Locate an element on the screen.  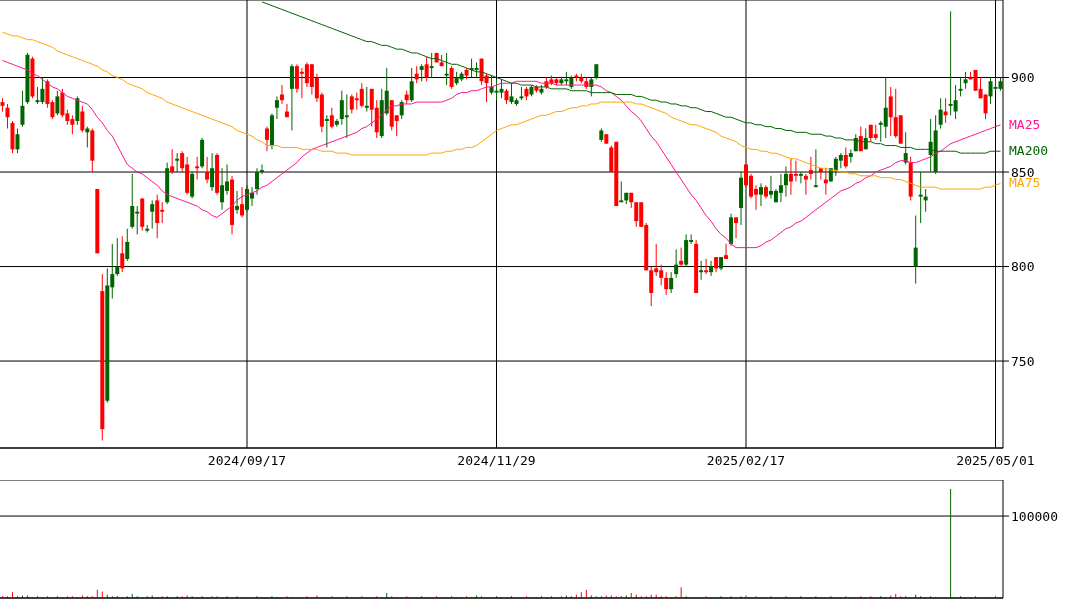
x-tick-label: 2025/05/01 is located at coordinates (995, 461).